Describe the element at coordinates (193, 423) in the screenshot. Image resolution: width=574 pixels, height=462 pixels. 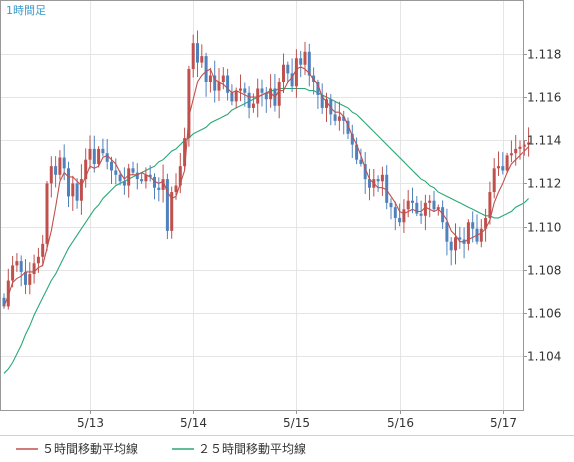
I see `x-tick-label: 5/14` at that location.